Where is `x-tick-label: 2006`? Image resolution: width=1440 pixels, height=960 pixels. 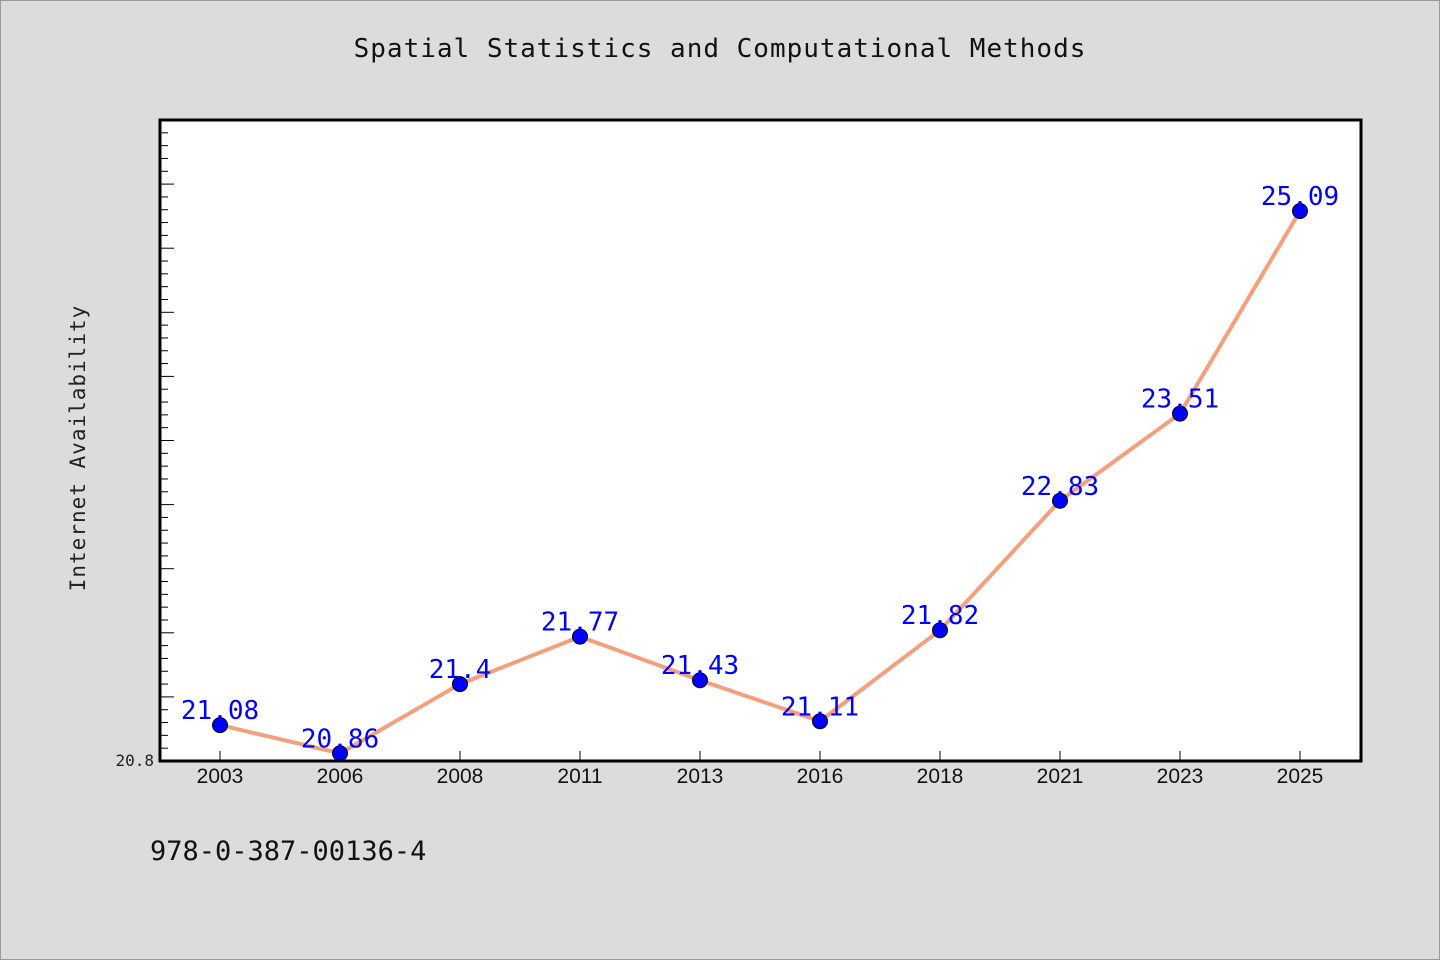 x-tick-label: 2006 is located at coordinates (340, 776).